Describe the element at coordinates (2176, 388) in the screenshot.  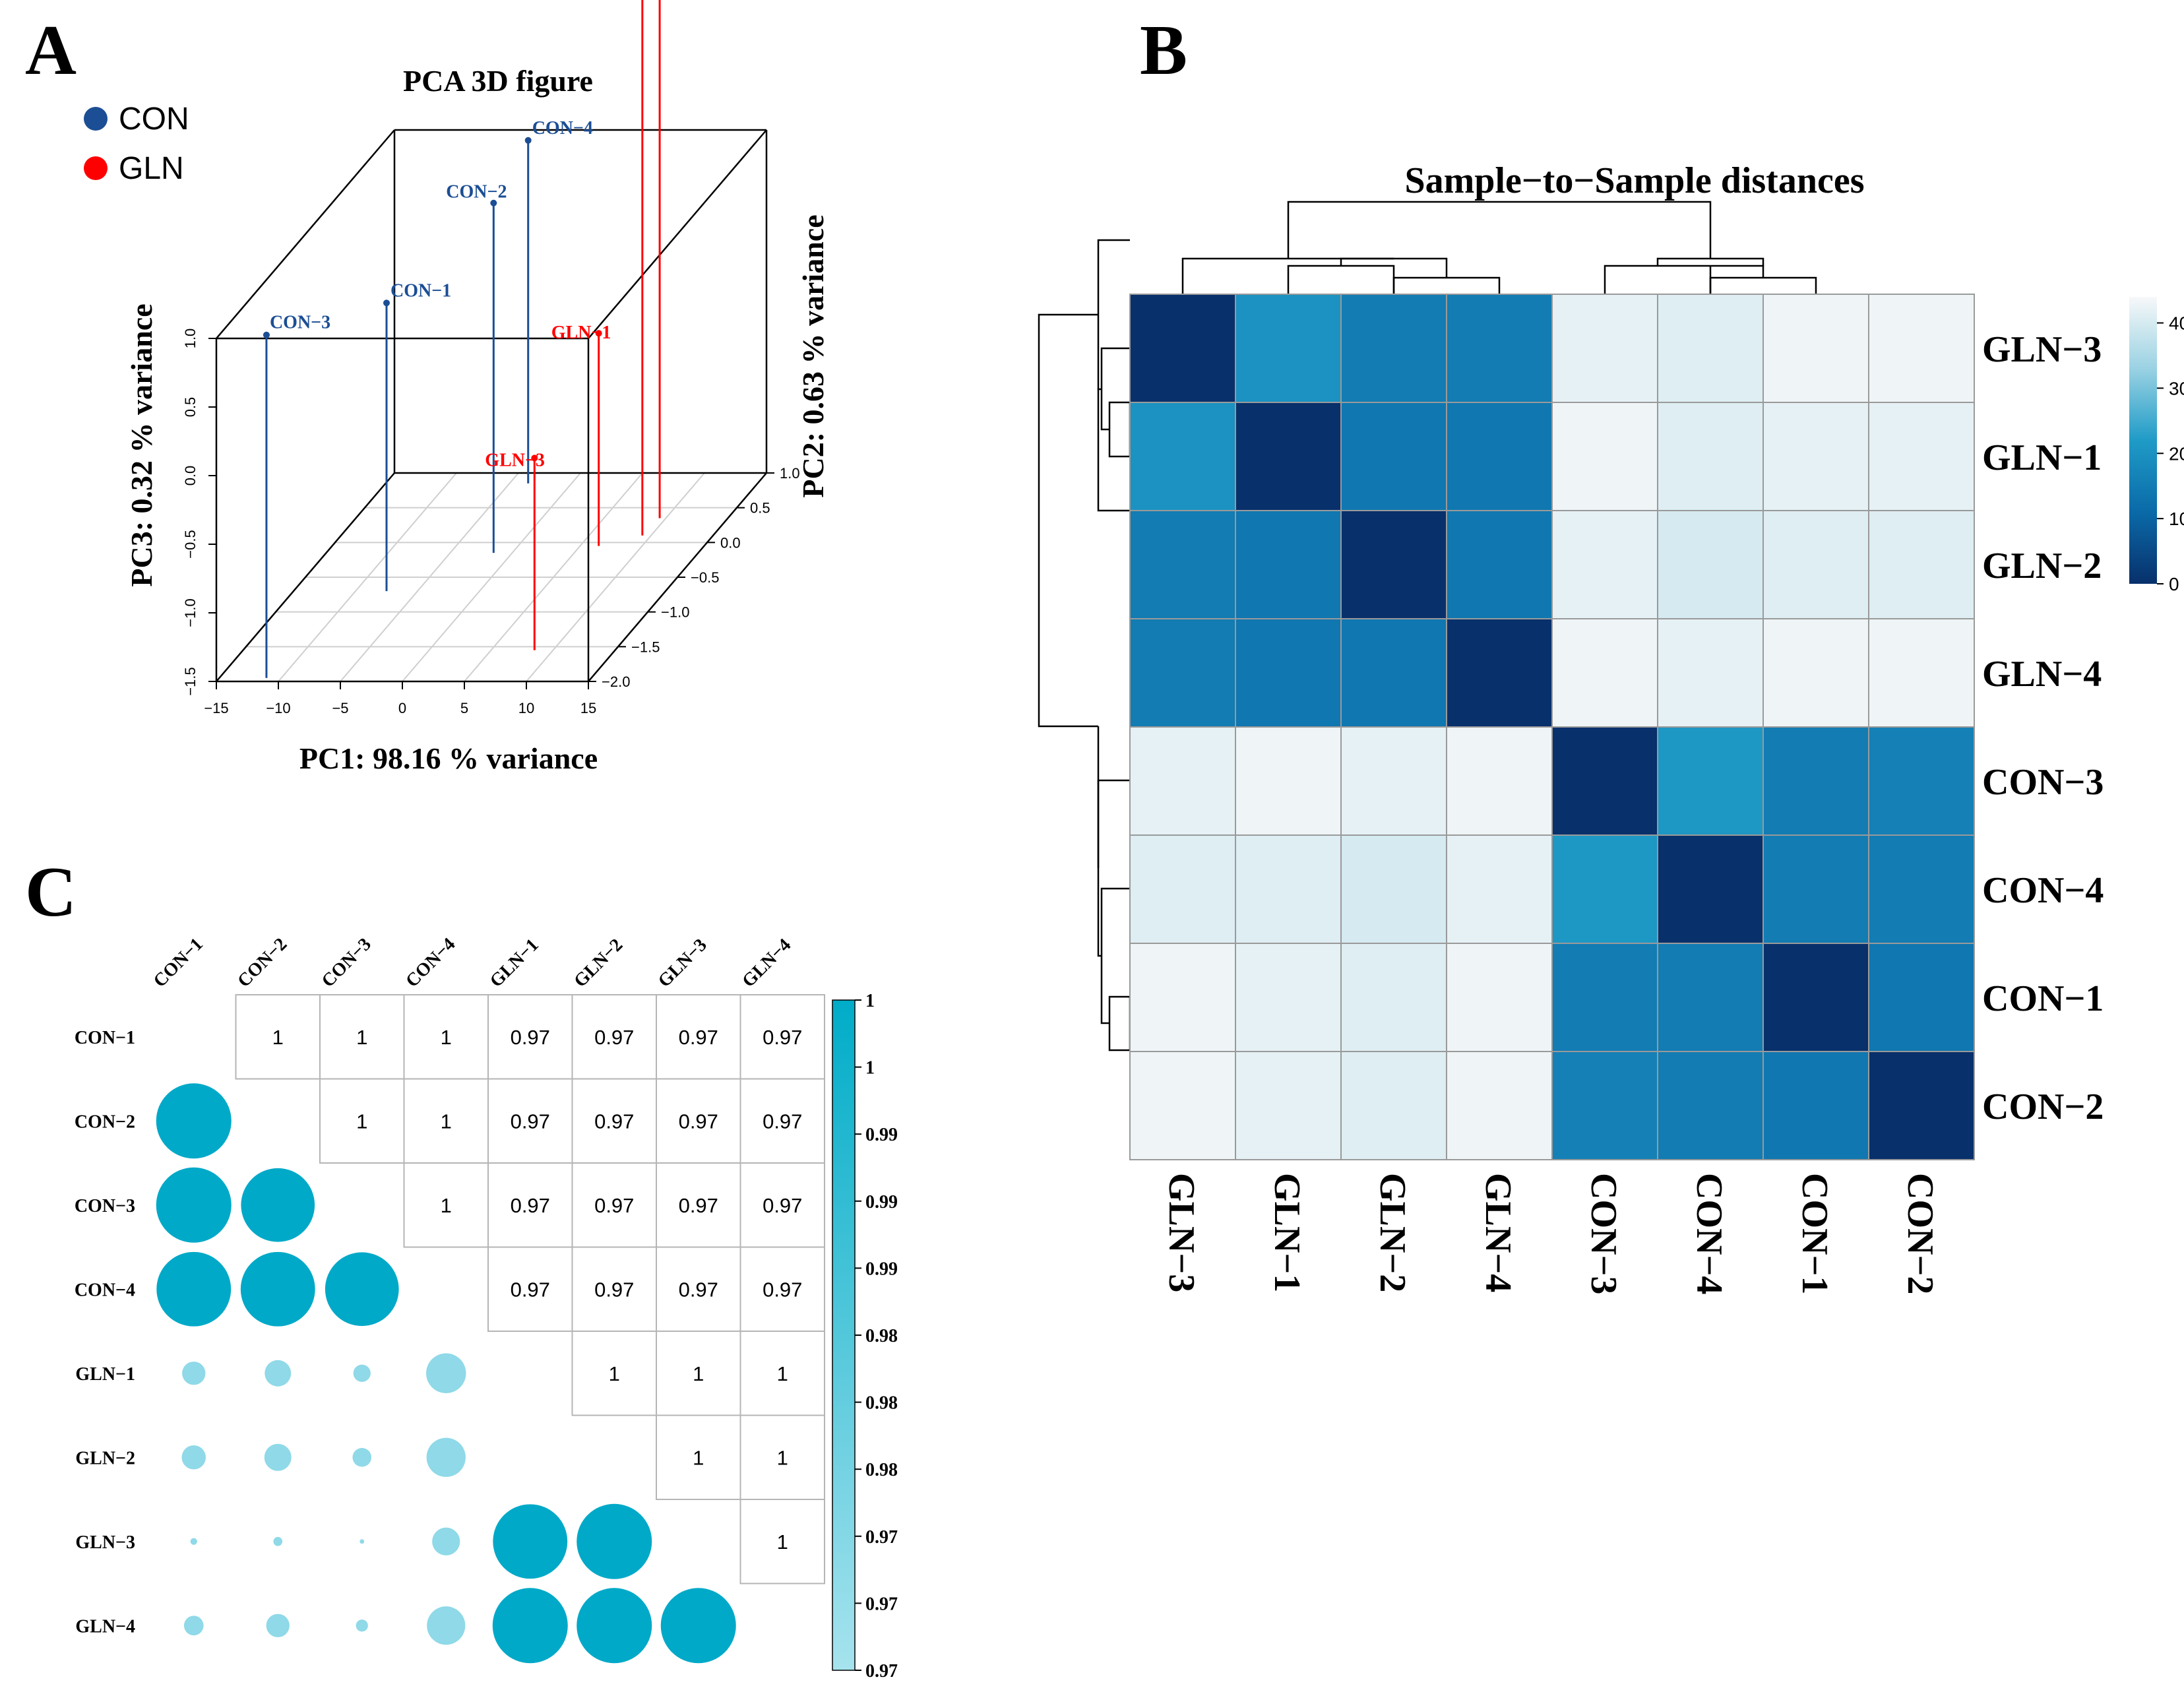
I see `heatmap-colorbar-label: 30` at that location.